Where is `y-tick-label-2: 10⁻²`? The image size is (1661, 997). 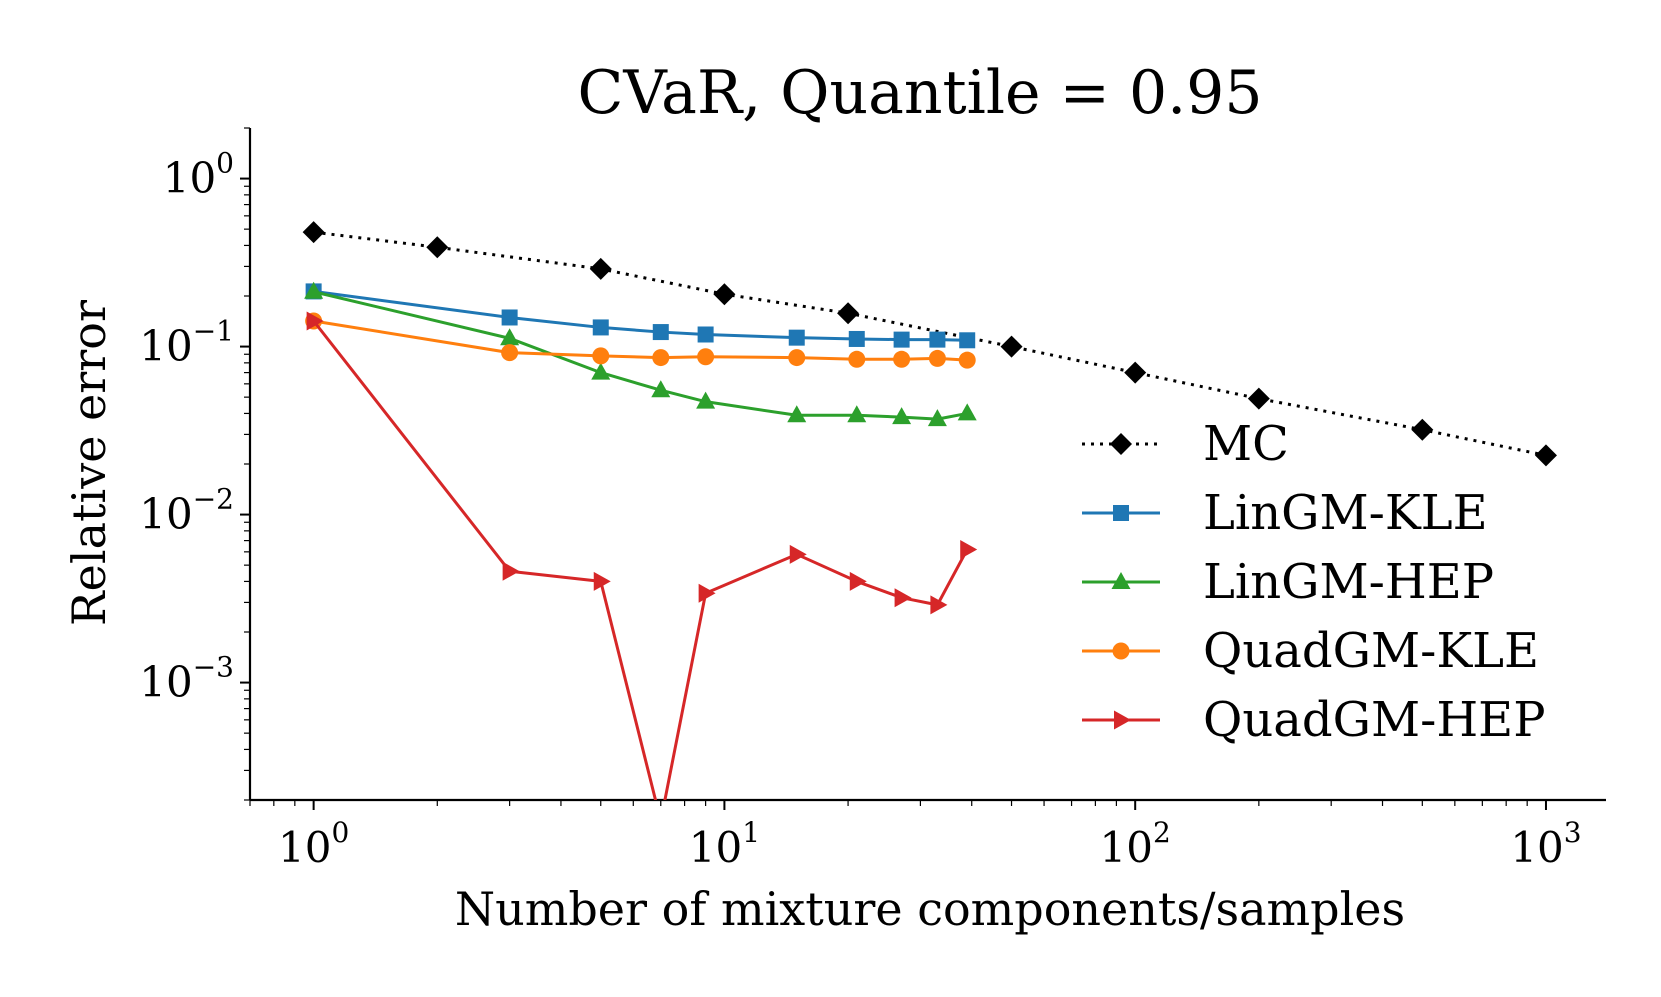
y-tick-label-2: 10⁻² is located at coordinates (186, 511).